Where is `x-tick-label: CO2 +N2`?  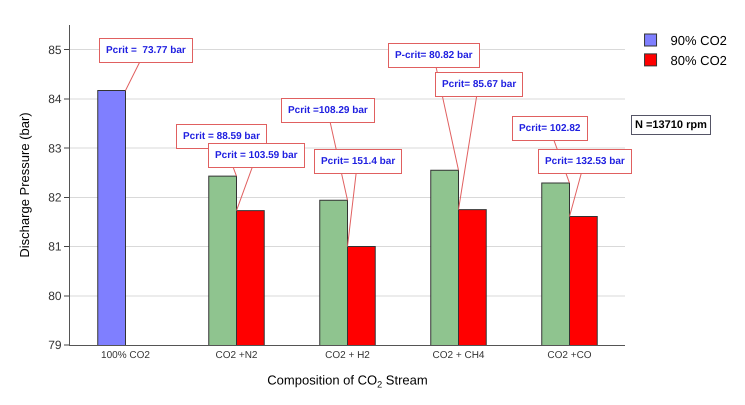
x-tick-label: CO2 +N2 is located at coordinates (237, 355).